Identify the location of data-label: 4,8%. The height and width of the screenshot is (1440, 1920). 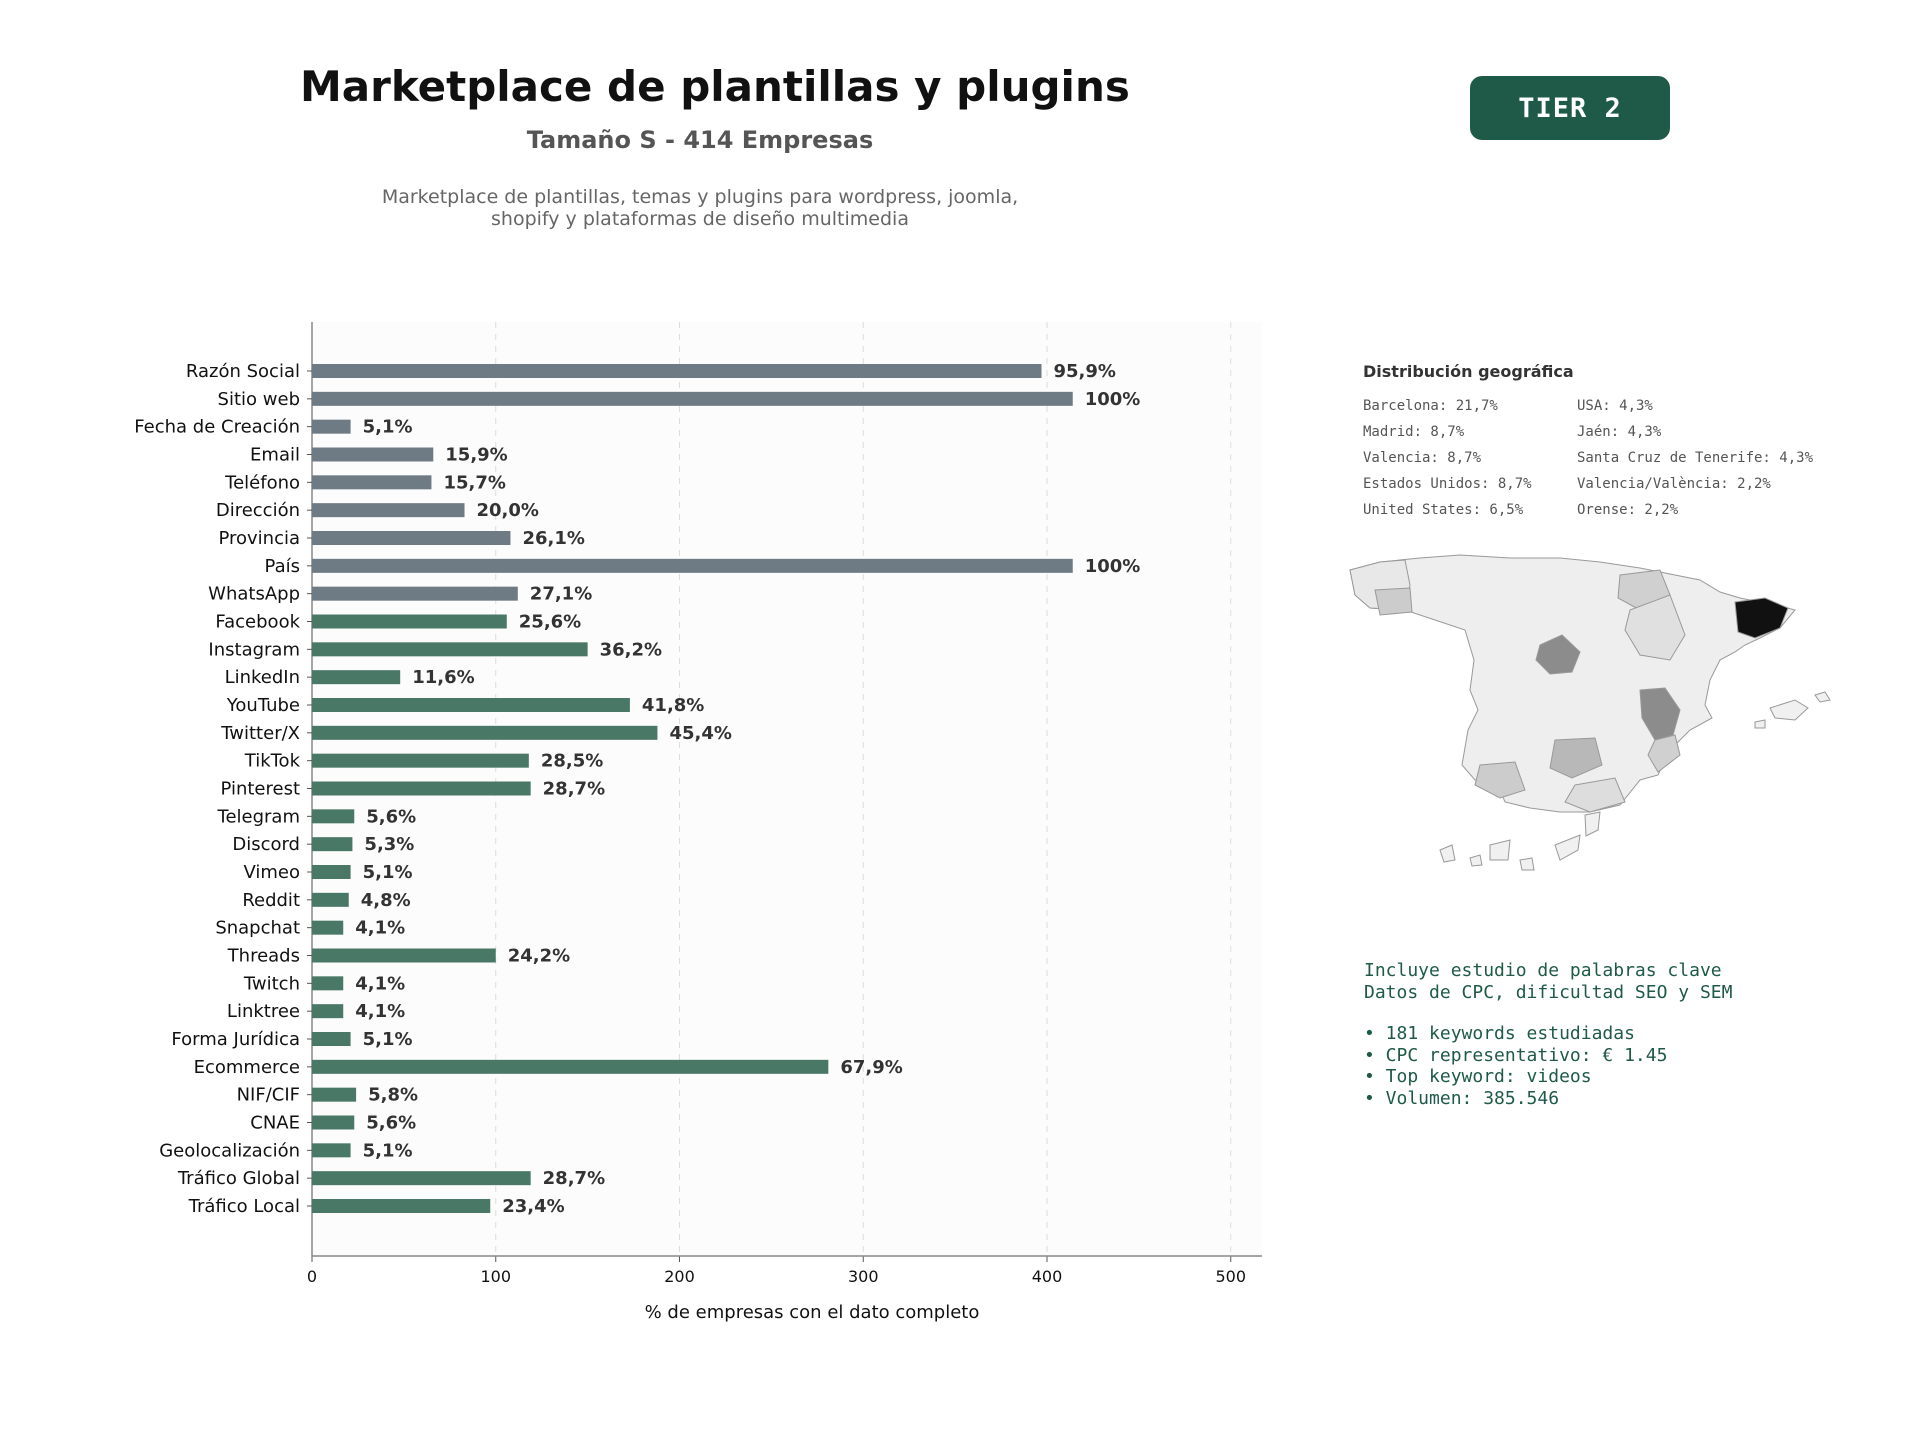
(386, 900).